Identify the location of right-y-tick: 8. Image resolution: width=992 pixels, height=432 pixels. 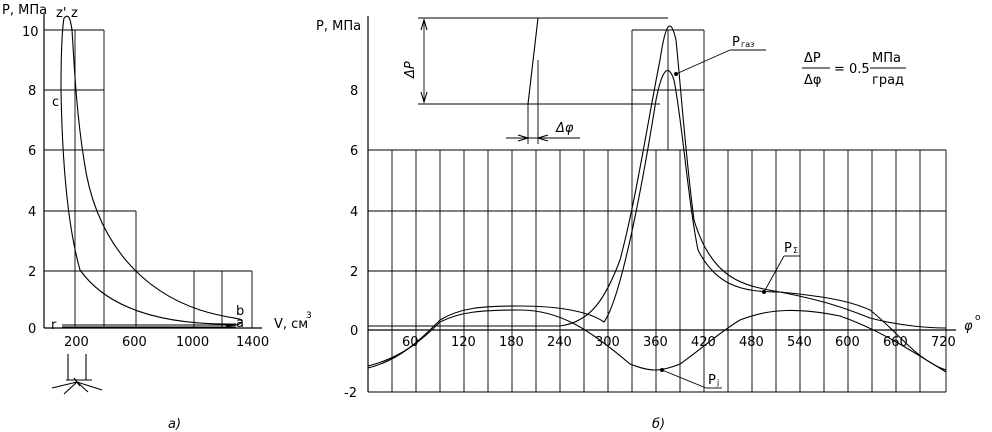
(354, 91).